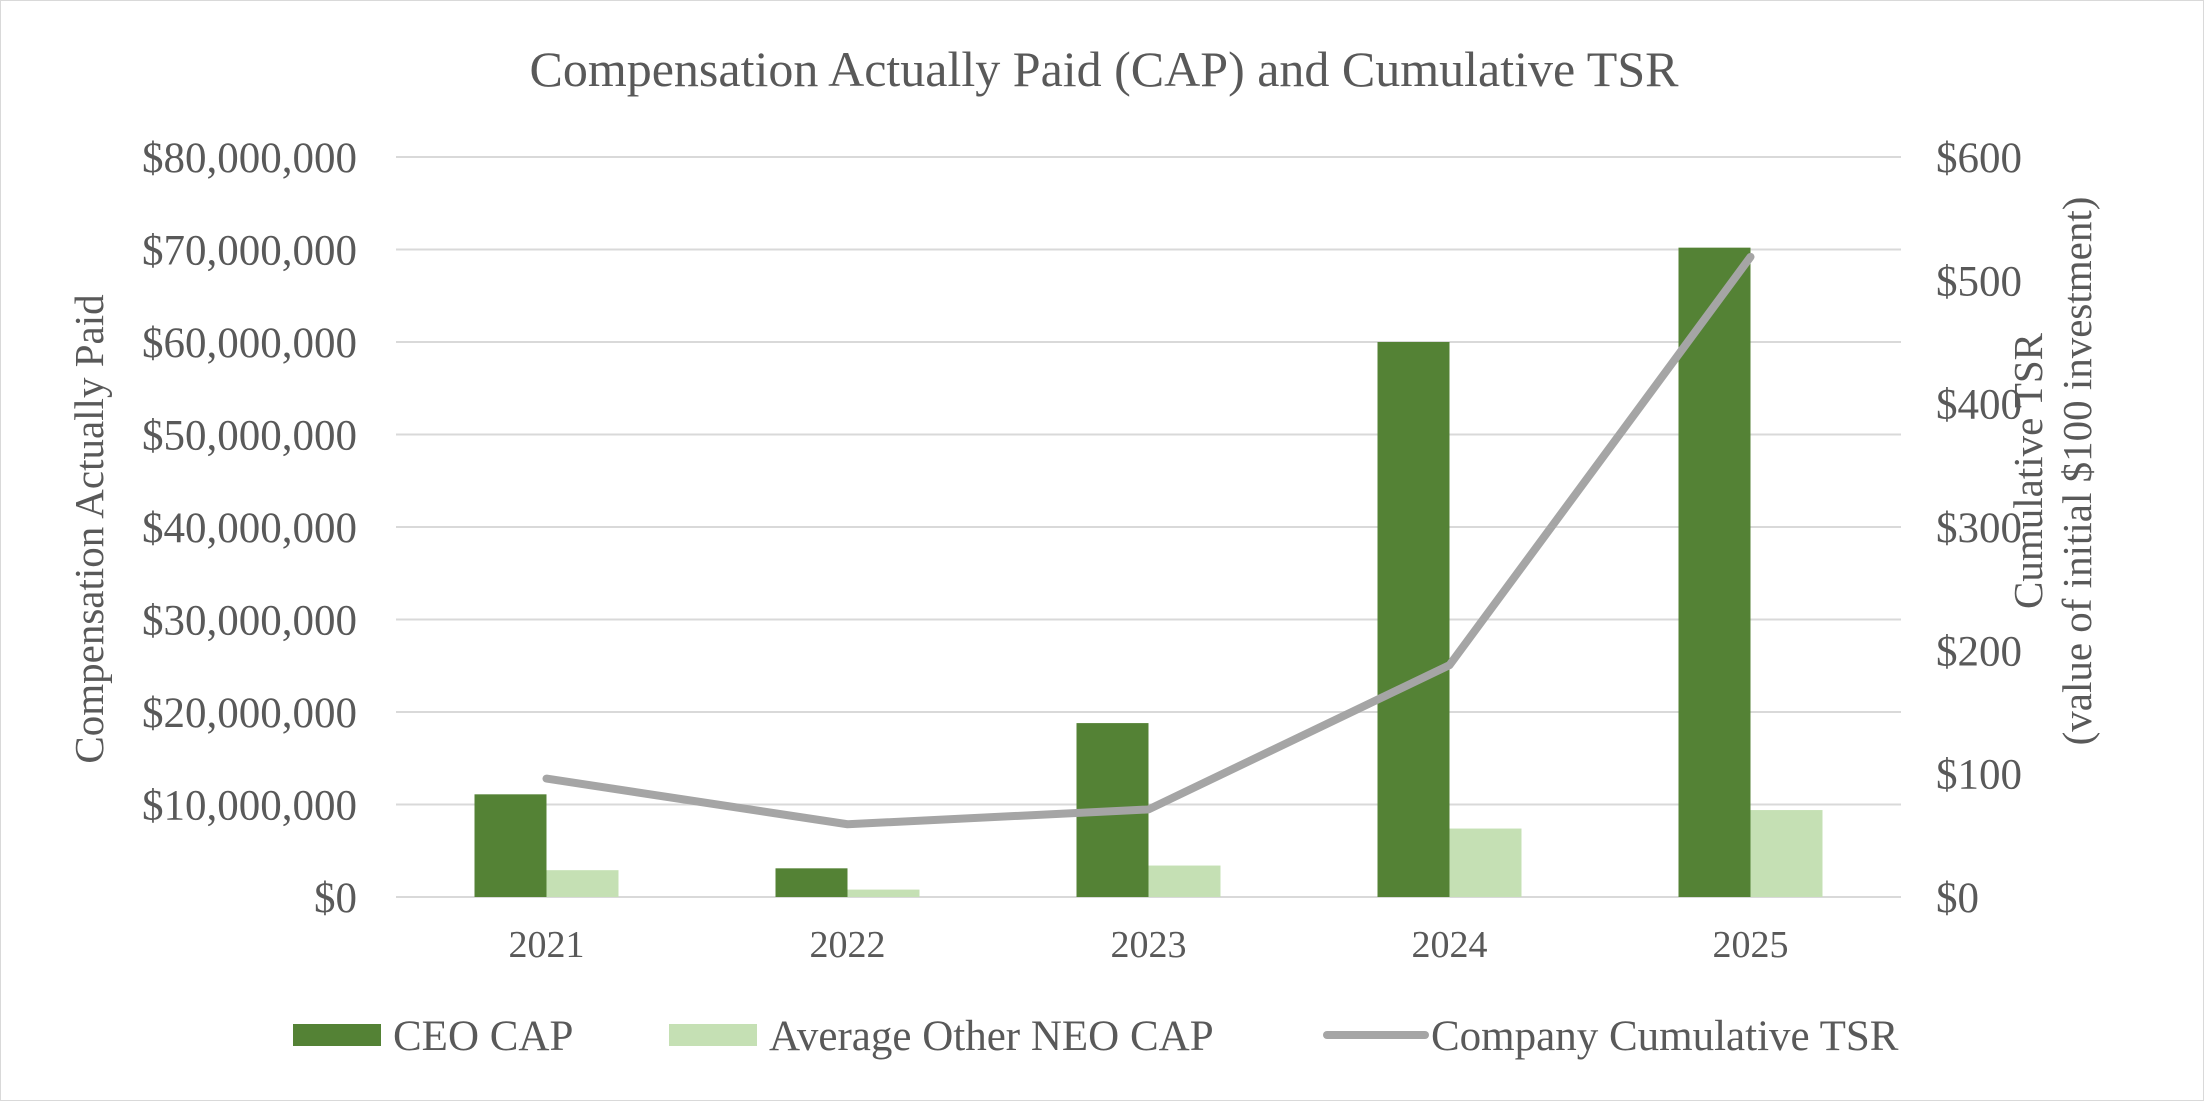  What do you see at coordinates (249, 158) in the screenshot?
I see `left-tick-label: $80,000,000` at bounding box center [249, 158].